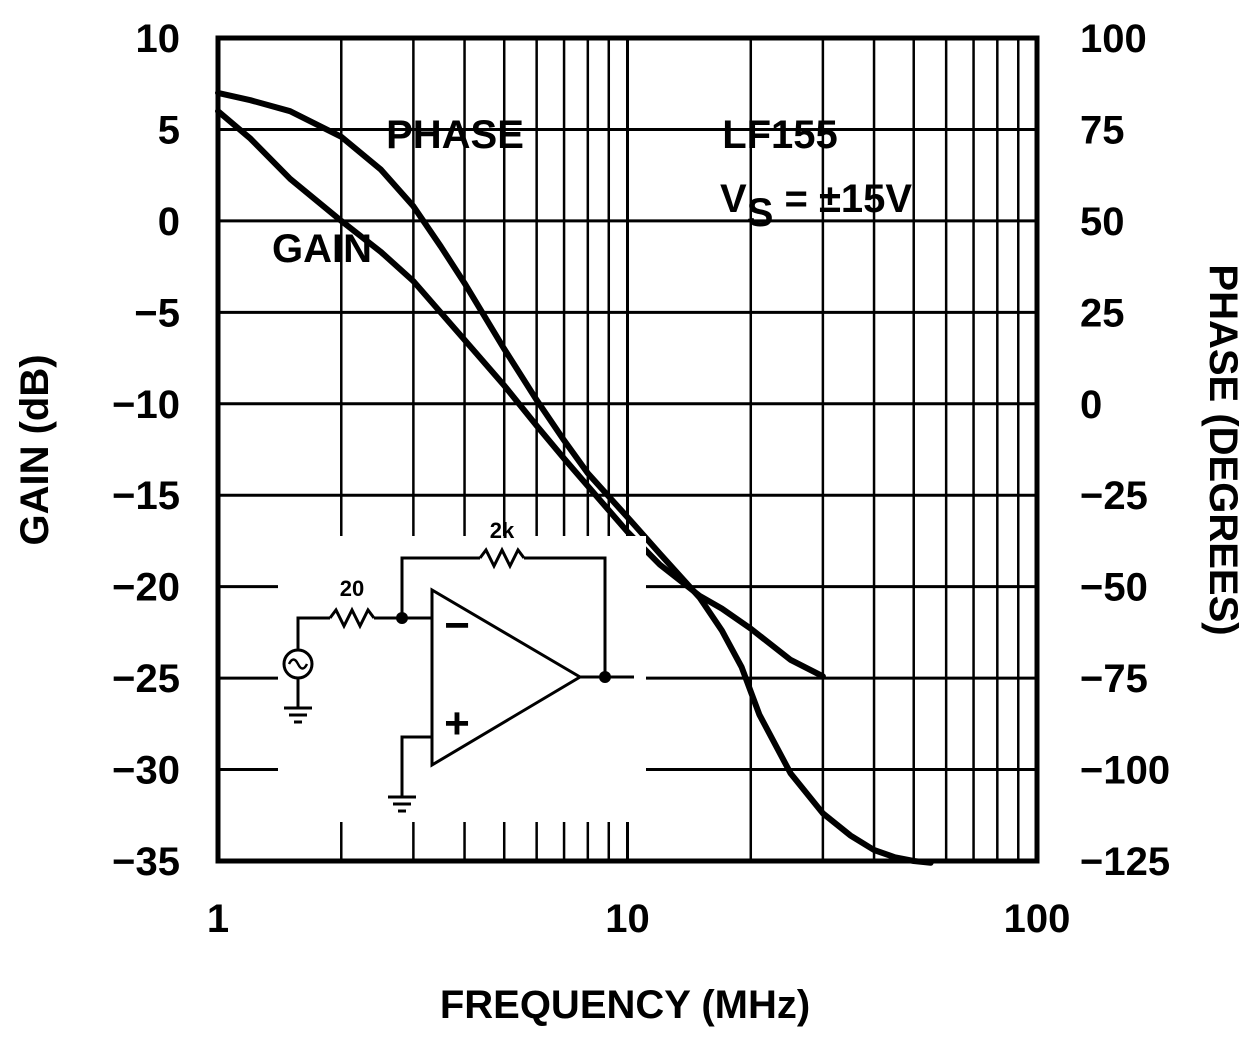 This screenshot has height=1040, width=1257. What do you see at coordinates (1223, 449) in the screenshot?
I see `y-right-axis-title: PHASE (DEGREES)` at bounding box center [1223, 449].